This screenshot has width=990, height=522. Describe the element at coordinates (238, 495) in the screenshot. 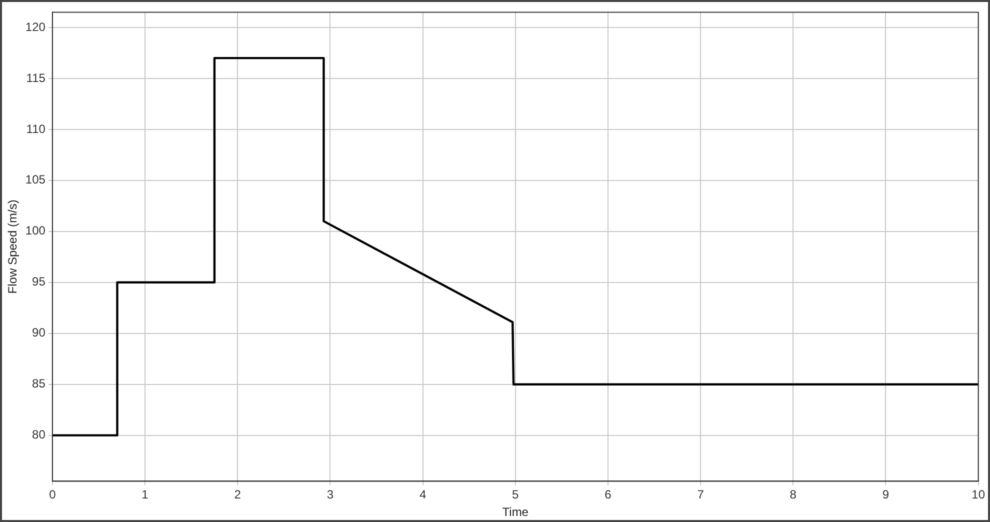

I see `x-tick-label: 2` at that location.